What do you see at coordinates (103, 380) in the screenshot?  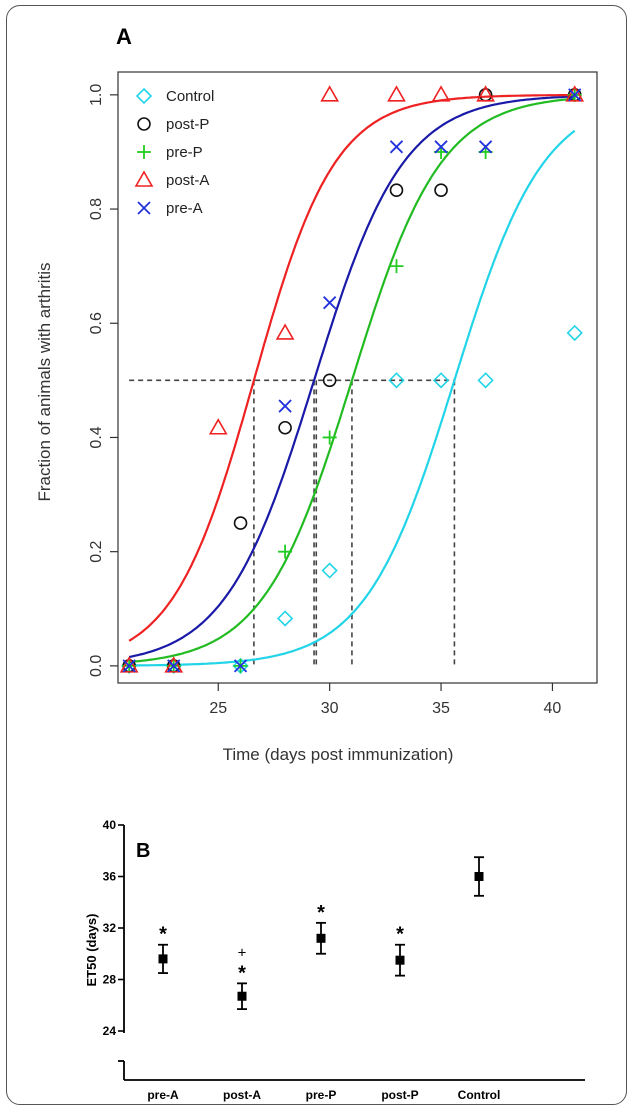 I see `y-axis-ticks: 0.0 0.2 0.4 0.6 0.8 1.0` at bounding box center [103, 380].